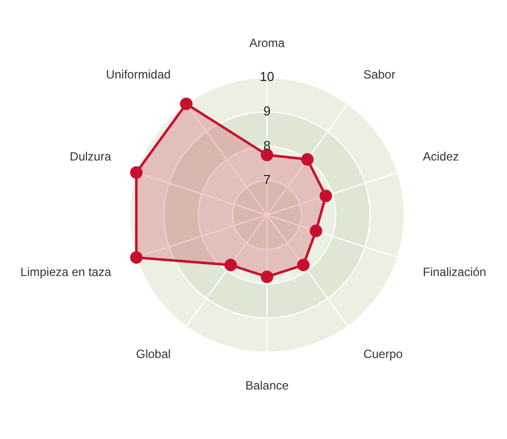  What do you see at coordinates (267, 385) in the screenshot?
I see `spoke-label: Balance` at bounding box center [267, 385].